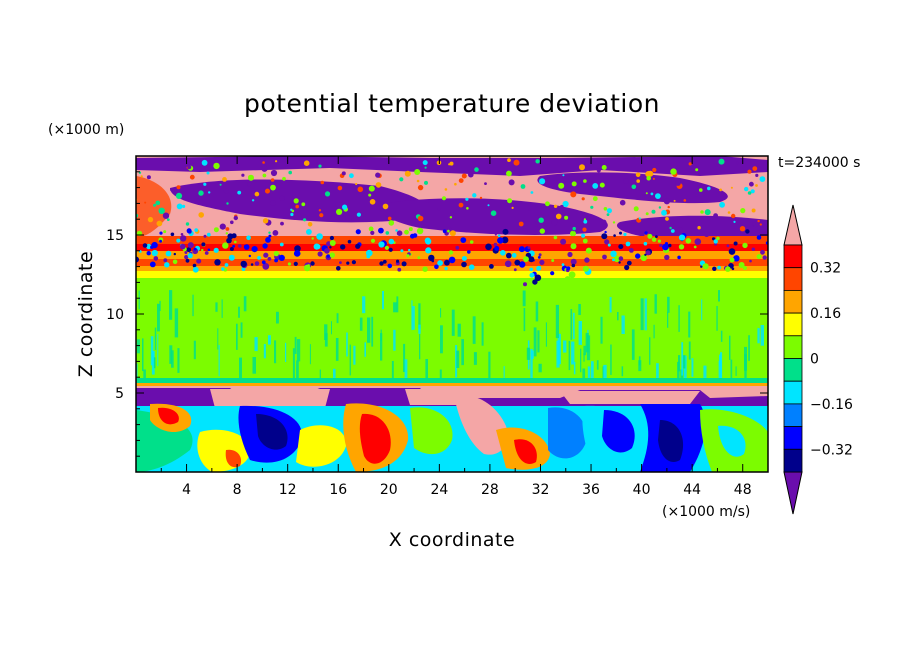 This screenshot has height=654, width=904. Describe the element at coordinates (452, 381) in the screenshot. I see `mid-lower-teal` at that location.